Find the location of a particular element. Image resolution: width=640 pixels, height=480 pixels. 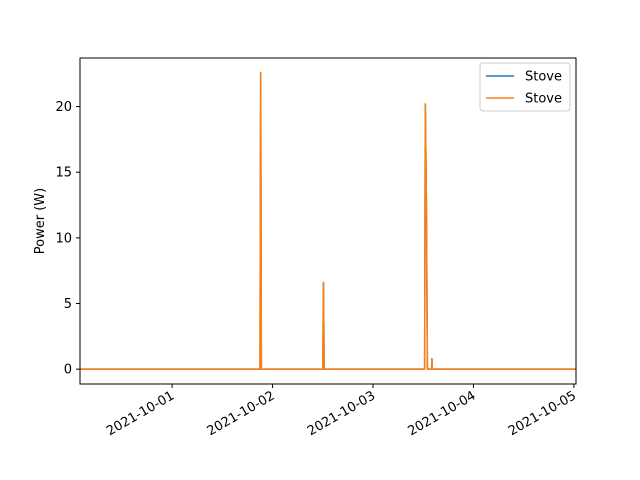

y-tick-label: 5 is located at coordinates (68, 304).